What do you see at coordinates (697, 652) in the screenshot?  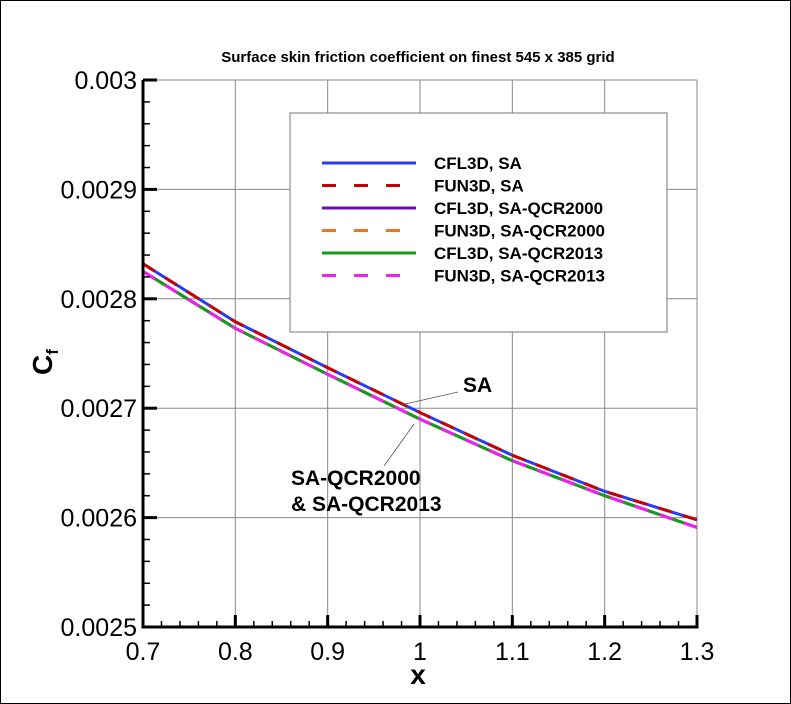 I see `x-tick-label: 1.3` at bounding box center [697, 652].